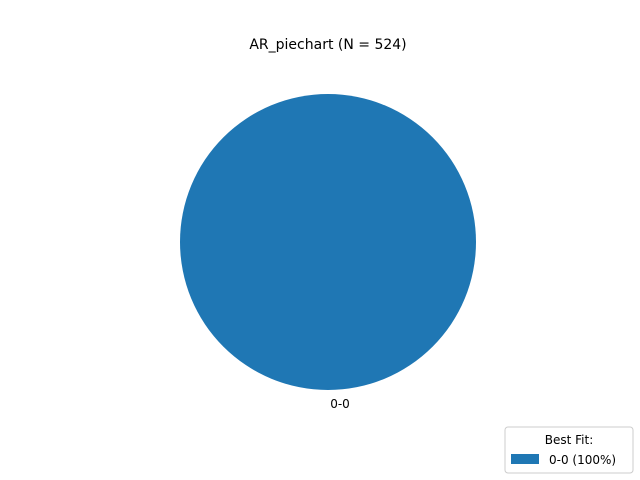 The width and height of the screenshot is (640, 480). Describe the element at coordinates (525, 459) in the screenshot. I see `legend-swatch` at that location.